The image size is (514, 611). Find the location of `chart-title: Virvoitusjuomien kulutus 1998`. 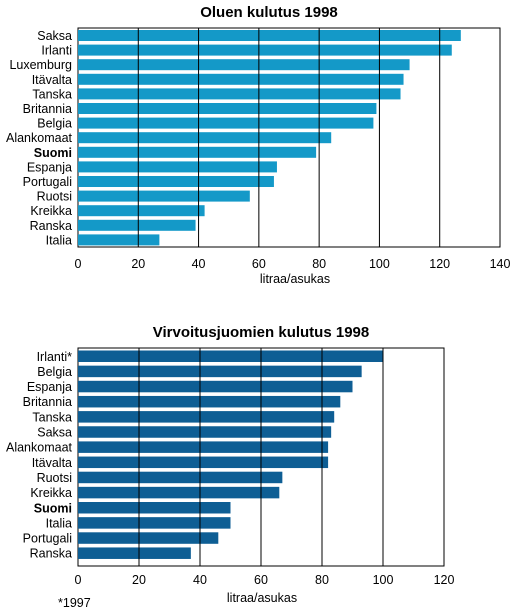

chart-title: Virvoitusjuomien kulutus 1998 is located at coordinates (261, 332).